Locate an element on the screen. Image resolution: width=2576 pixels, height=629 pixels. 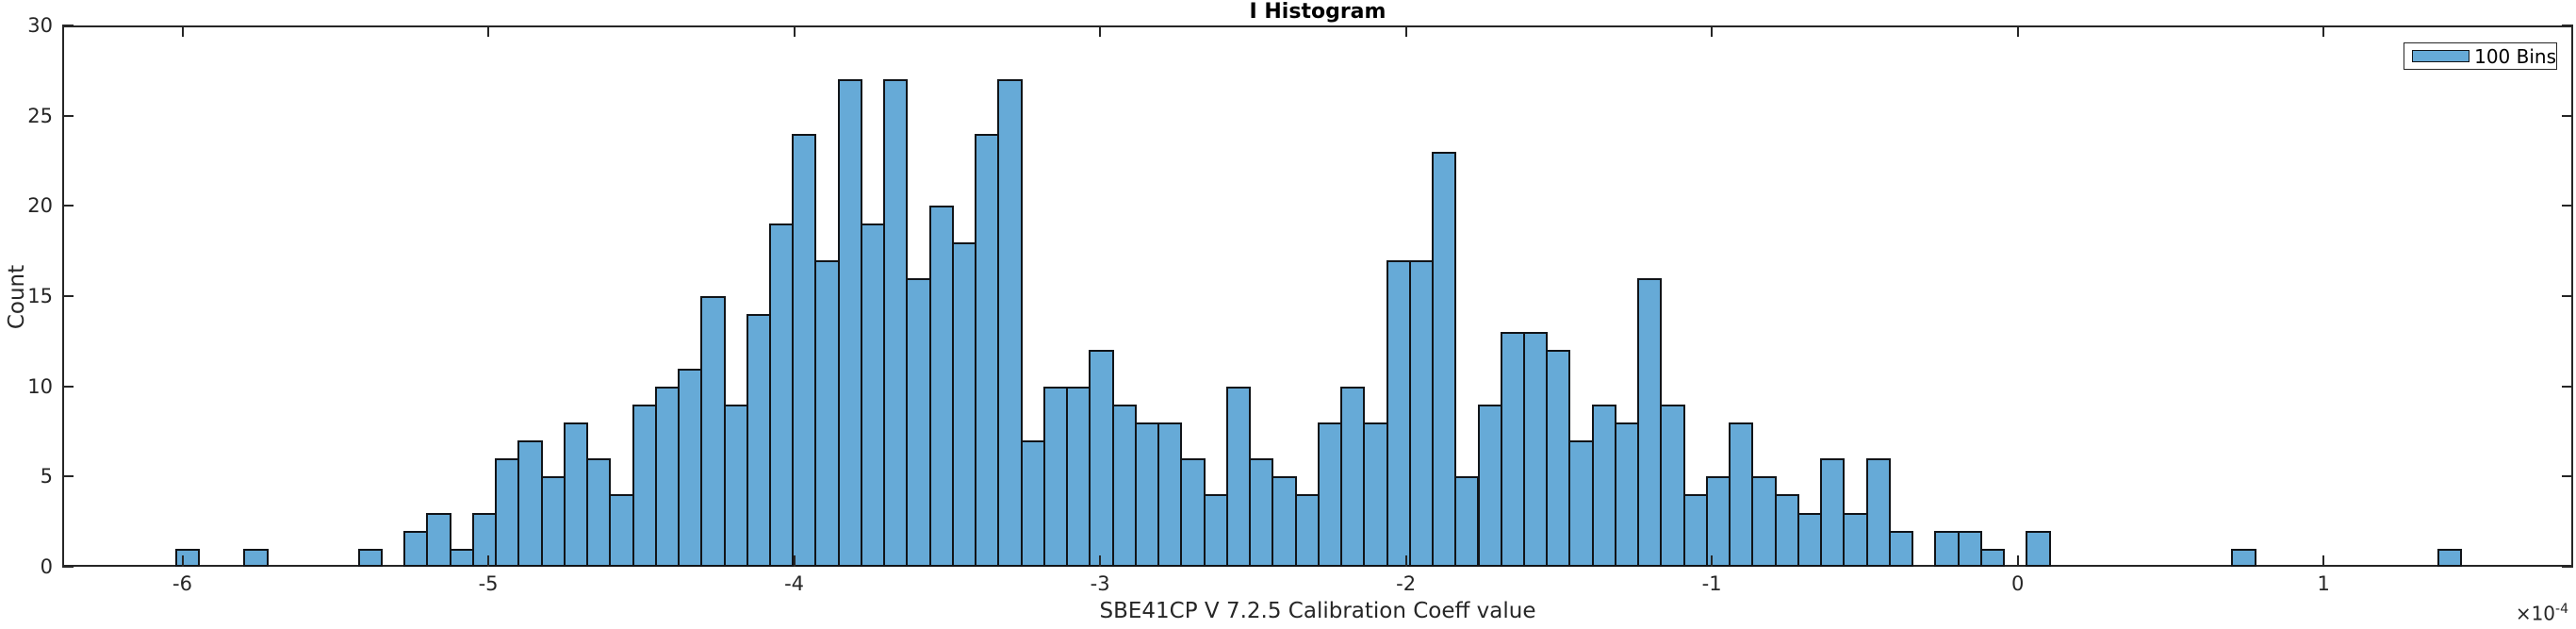
y-tick-label: 10 is located at coordinates (40, 386).